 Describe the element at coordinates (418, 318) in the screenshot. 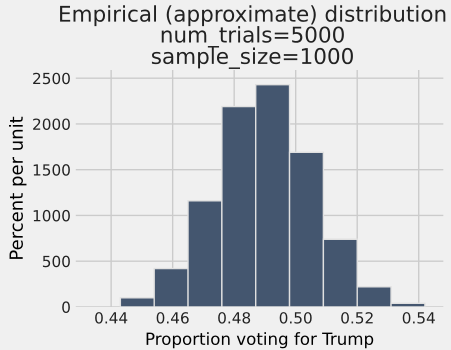

I see `x-tick-label: 0.54` at that location.